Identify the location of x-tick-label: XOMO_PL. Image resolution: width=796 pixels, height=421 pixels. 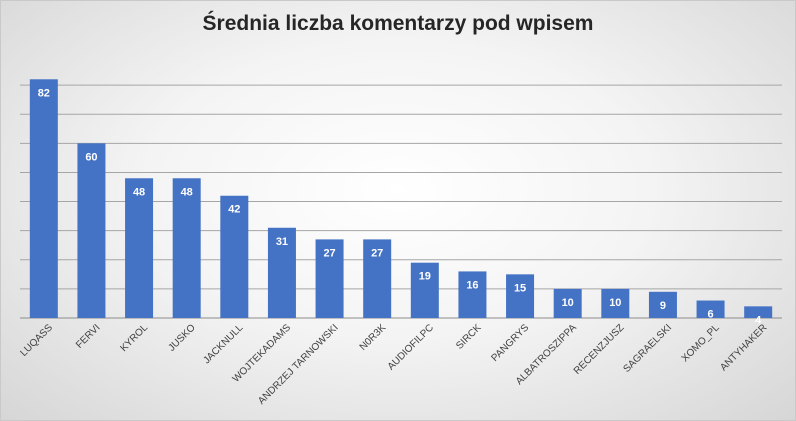
(701, 343).